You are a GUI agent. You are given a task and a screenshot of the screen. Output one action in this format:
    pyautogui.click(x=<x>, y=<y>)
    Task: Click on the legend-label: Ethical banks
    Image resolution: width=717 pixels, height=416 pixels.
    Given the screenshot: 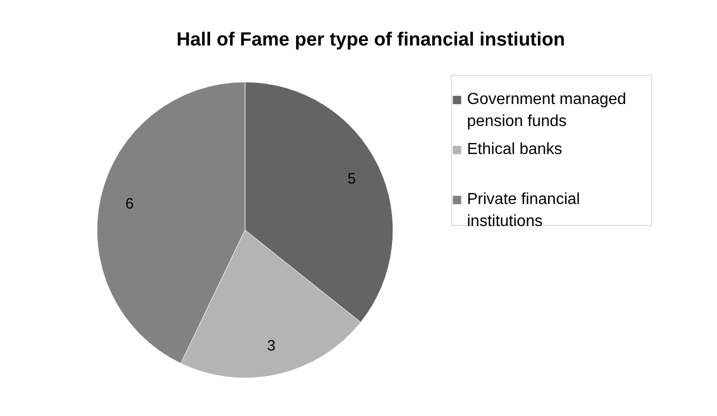 What is the action you would take?
    pyautogui.click(x=514, y=149)
    